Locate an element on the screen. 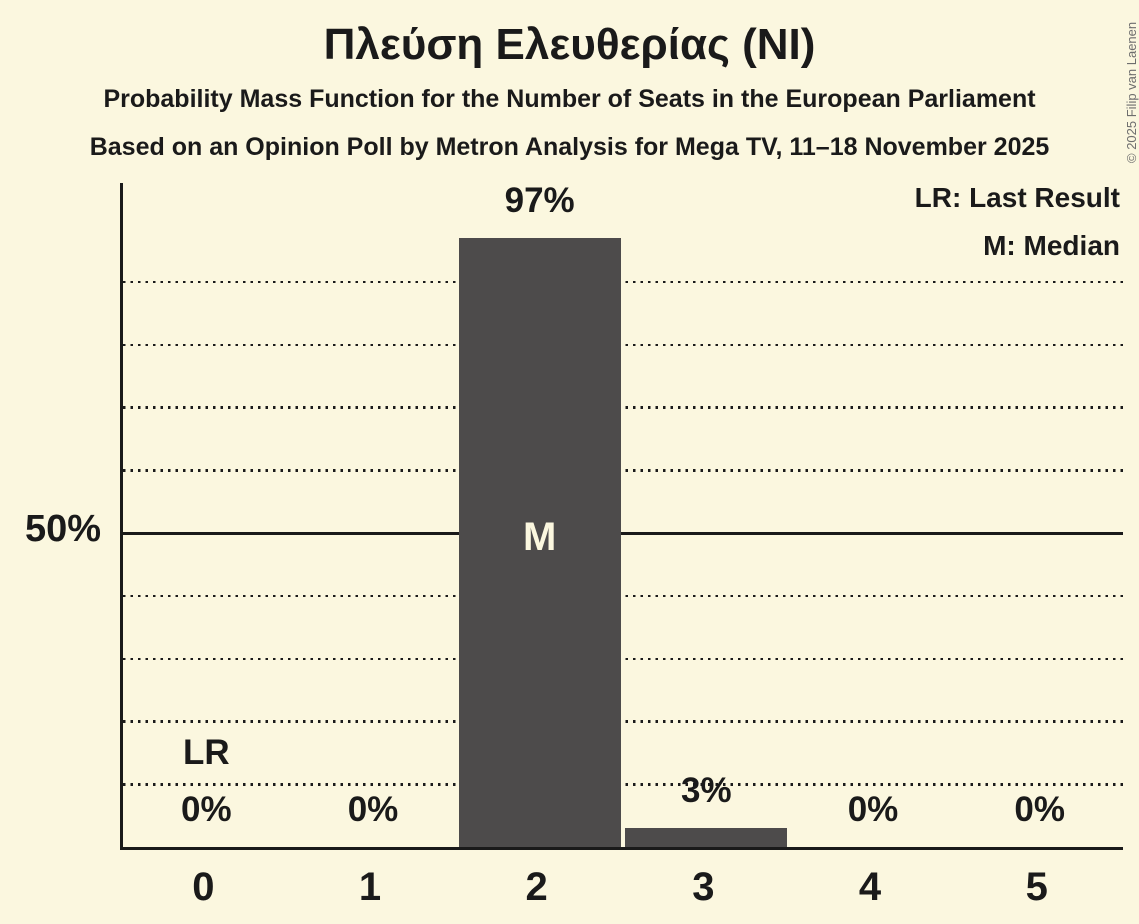 The image size is (1139, 924). x-tick-label-4: 4 is located at coordinates (870, 887).